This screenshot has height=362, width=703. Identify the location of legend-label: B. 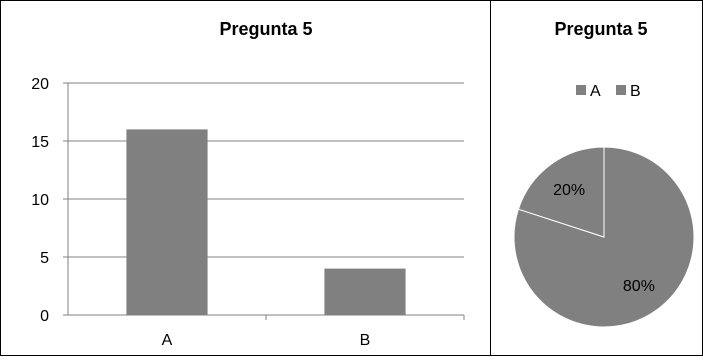
(635, 91).